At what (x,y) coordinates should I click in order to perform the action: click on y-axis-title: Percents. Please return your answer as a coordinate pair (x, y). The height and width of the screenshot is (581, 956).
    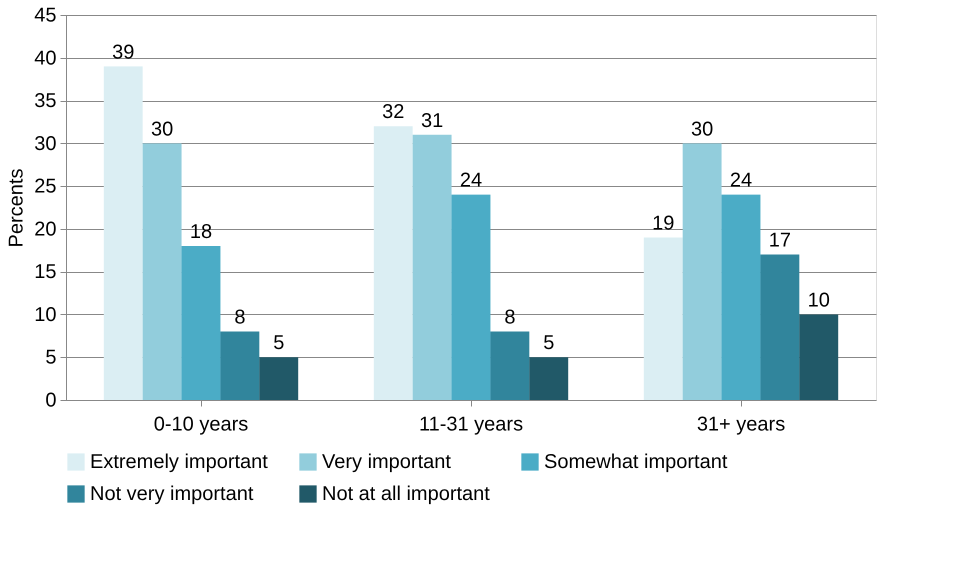
    Looking at the image, I should click on (16, 208).